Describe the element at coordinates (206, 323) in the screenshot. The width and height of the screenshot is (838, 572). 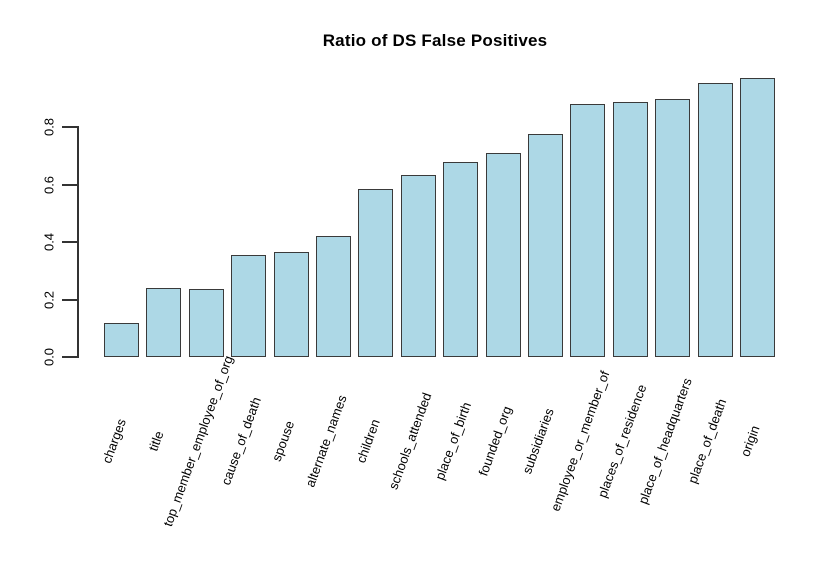
I see `bar-top_member_employee_of_org` at that location.